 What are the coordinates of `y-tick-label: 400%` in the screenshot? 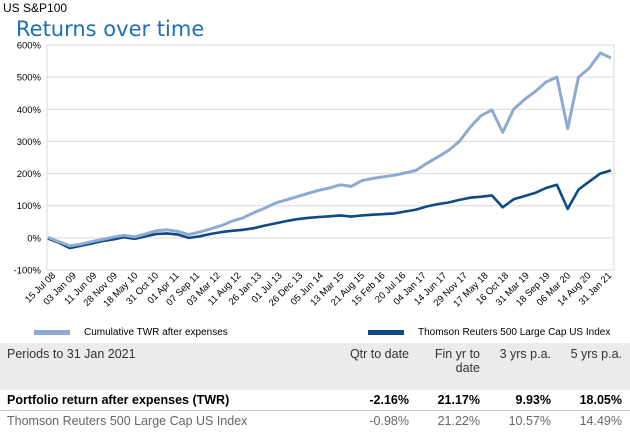 It's located at (29, 110).